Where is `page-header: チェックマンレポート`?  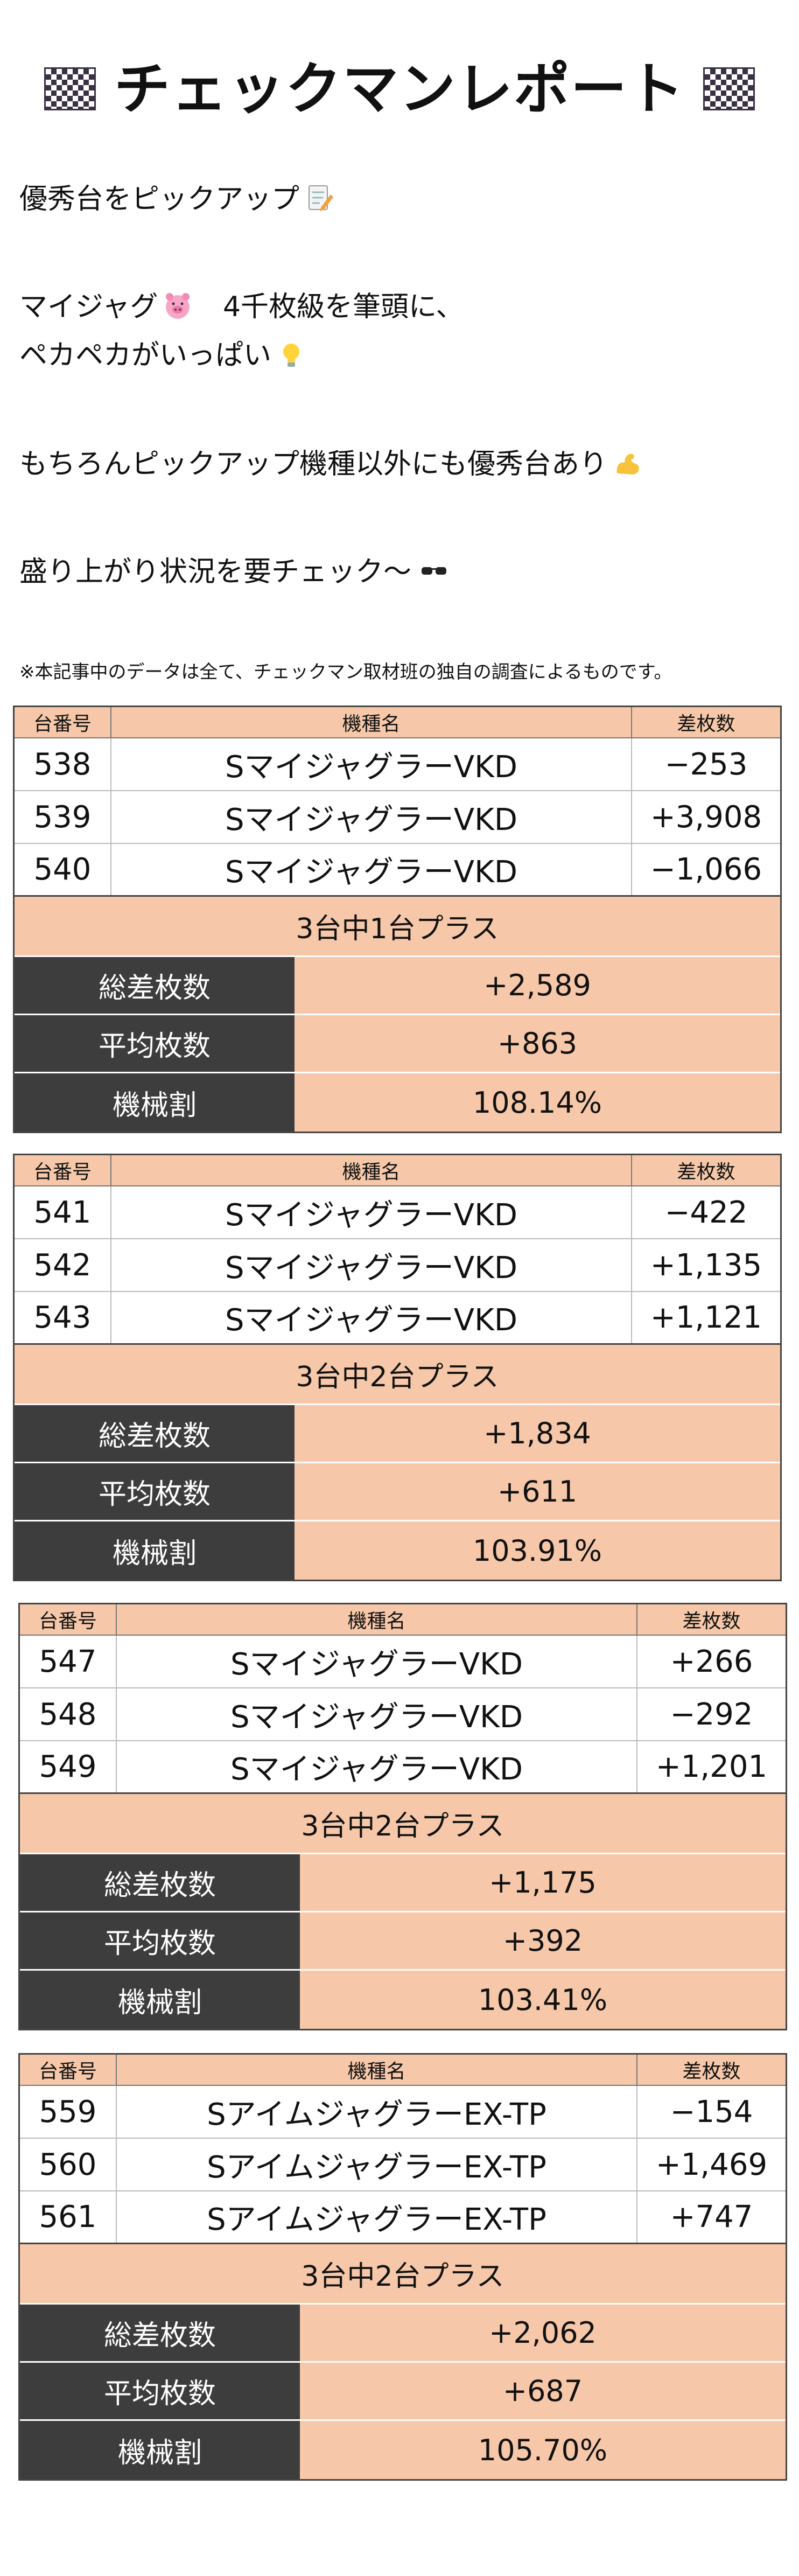
page-header: チェックマンレポート is located at coordinates (399, 89).